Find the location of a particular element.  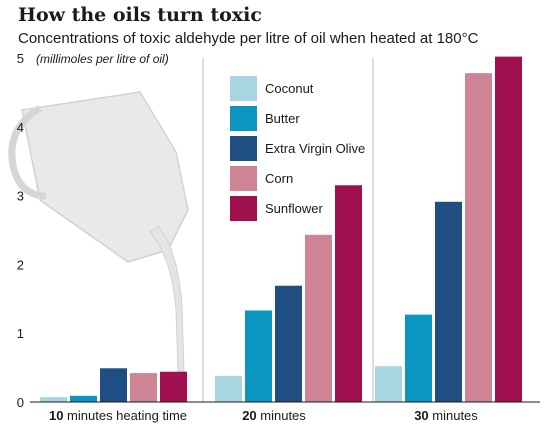

y-tick-label: 4 is located at coordinates (20, 127).